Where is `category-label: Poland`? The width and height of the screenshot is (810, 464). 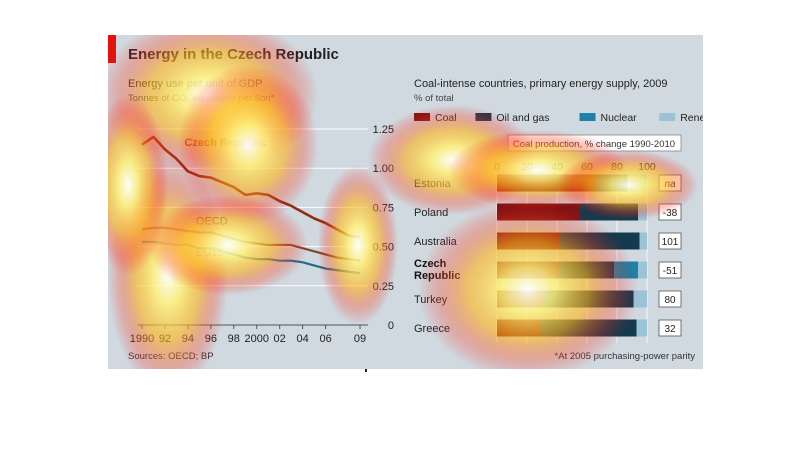 category-label: Poland is located at coordinates (431, 213).